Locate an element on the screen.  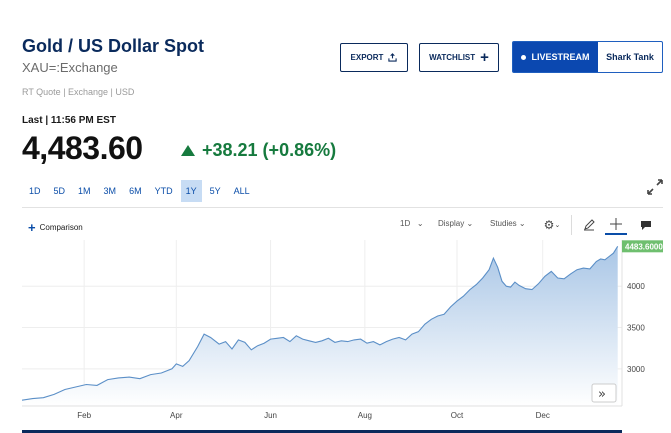
x-tick-label: Aug is located at coordinates (365, 415).